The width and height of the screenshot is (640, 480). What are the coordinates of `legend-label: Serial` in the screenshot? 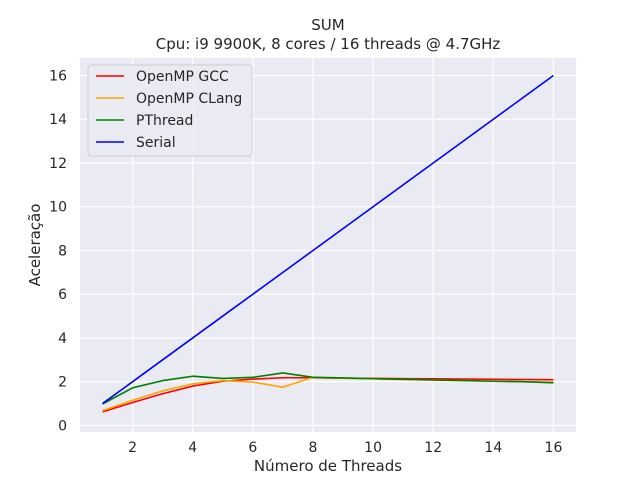 It's located at (156, 143).